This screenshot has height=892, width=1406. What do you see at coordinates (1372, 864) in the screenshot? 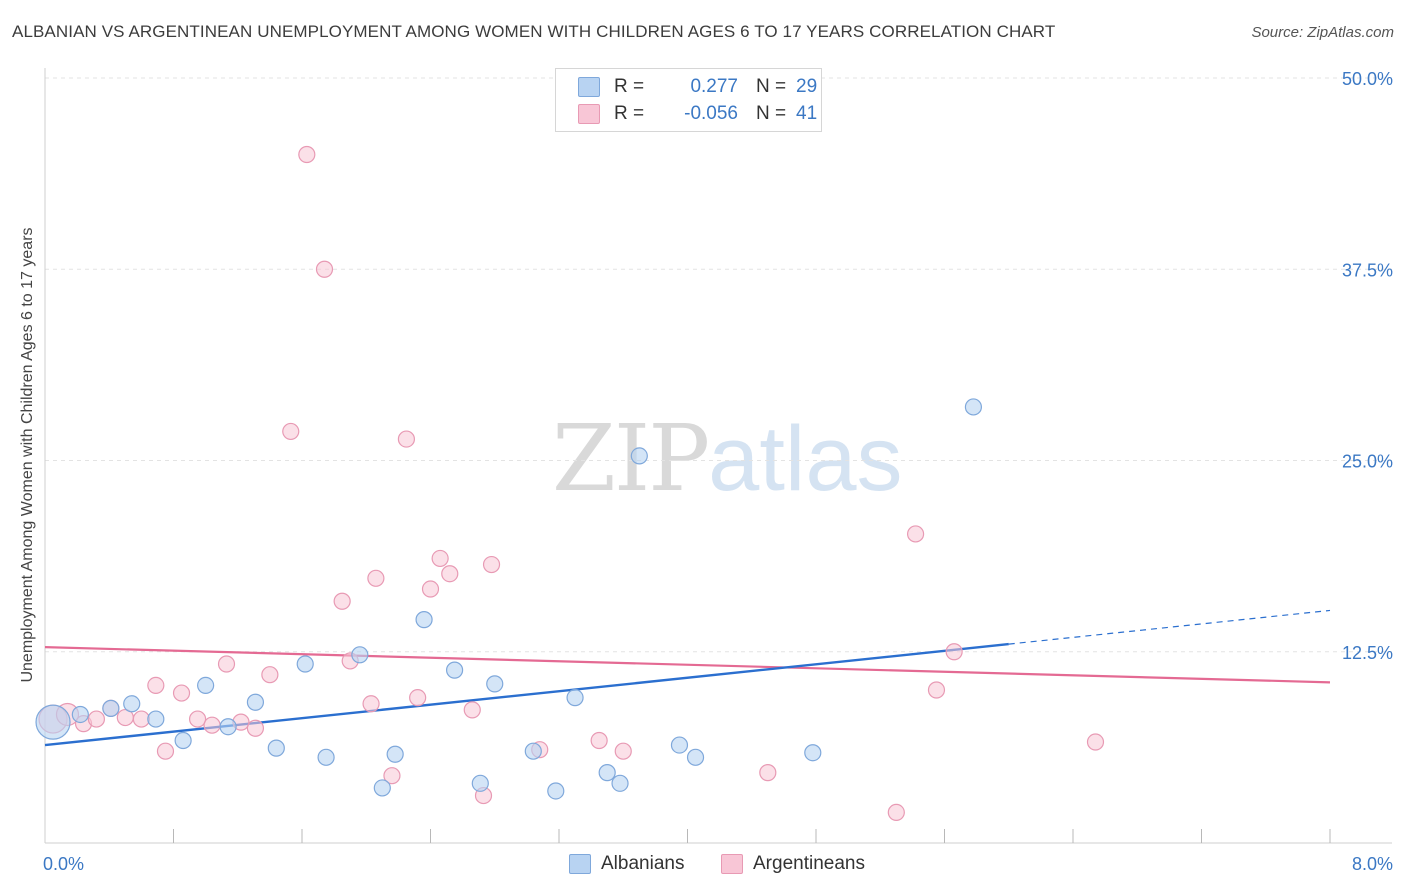
I see `x-tick-label: 8.0%` at bounding box center [1372, 864].